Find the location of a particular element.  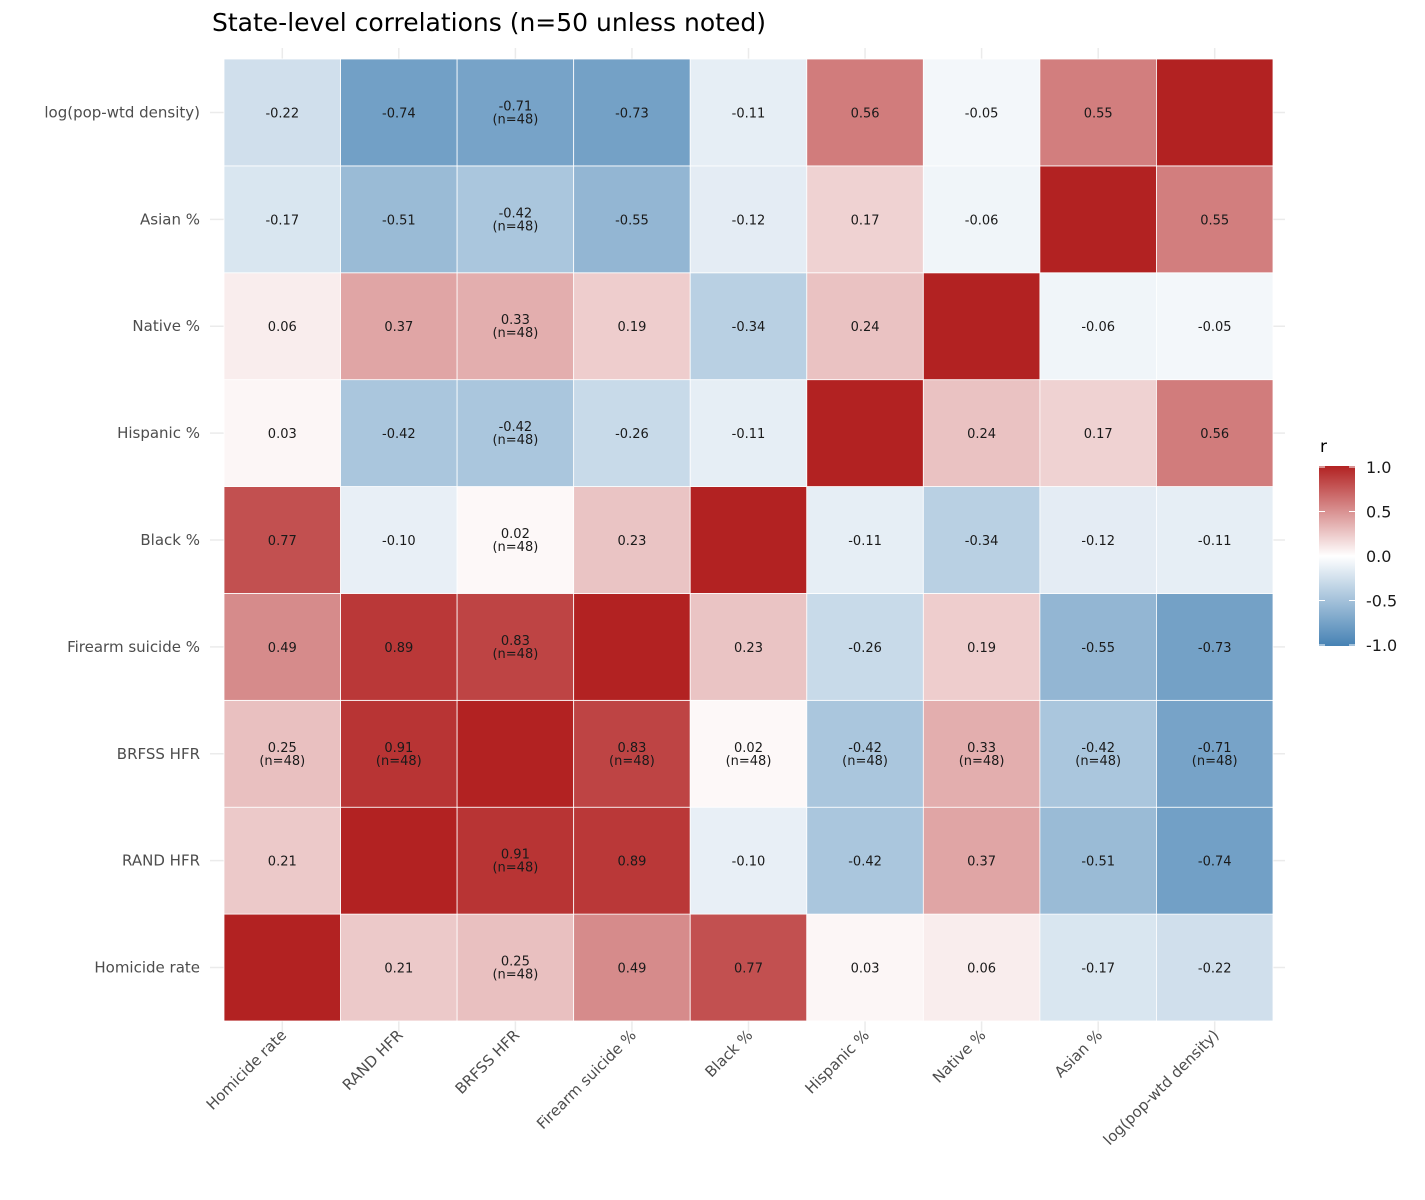

heatmap-cell: -0.11 is located at coordinates (1215, 540).